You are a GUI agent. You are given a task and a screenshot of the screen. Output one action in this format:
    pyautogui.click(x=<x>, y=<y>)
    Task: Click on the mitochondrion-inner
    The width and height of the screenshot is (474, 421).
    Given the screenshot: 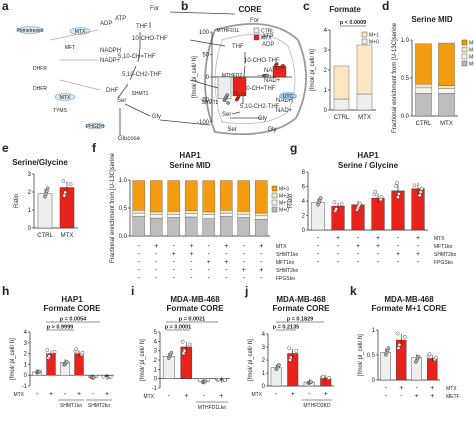 What is the action you would take?
    pyautogui.click(x=255, y=79)
    